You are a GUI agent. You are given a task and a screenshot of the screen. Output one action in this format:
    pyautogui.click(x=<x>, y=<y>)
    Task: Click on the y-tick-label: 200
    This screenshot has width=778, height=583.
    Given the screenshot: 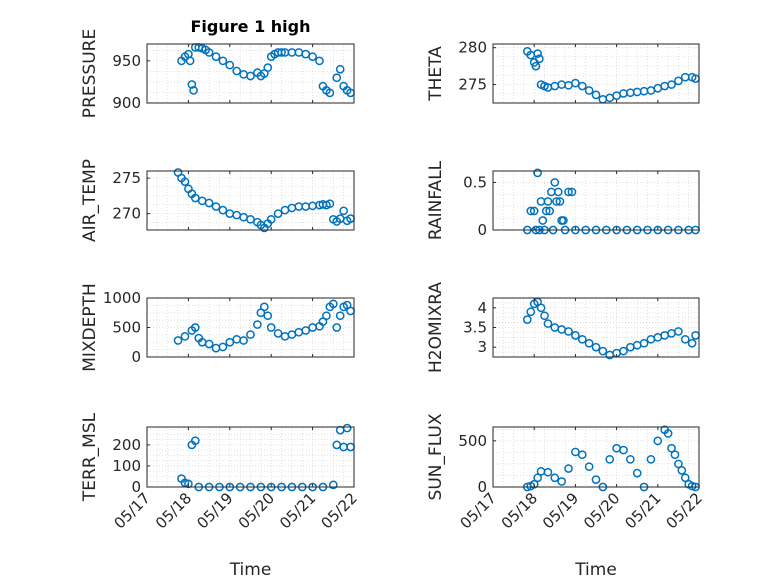 What is the action you would take?
    pyautogui.click(x=126, y=445)
    